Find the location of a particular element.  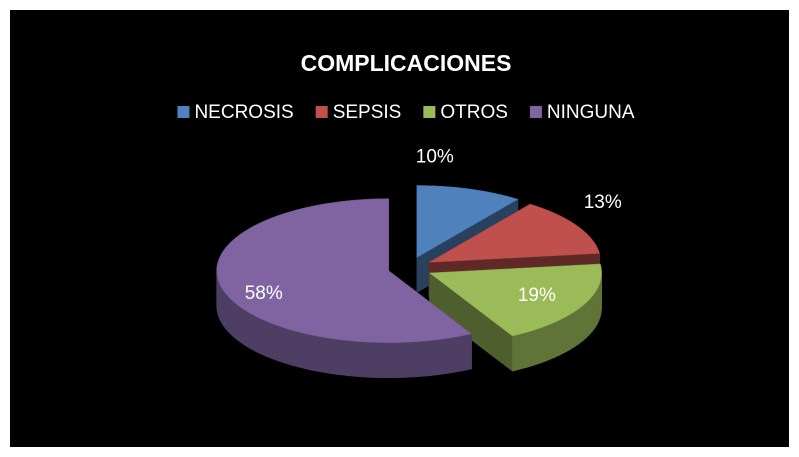

data-label: 13% is located at coordinates (603, 202).